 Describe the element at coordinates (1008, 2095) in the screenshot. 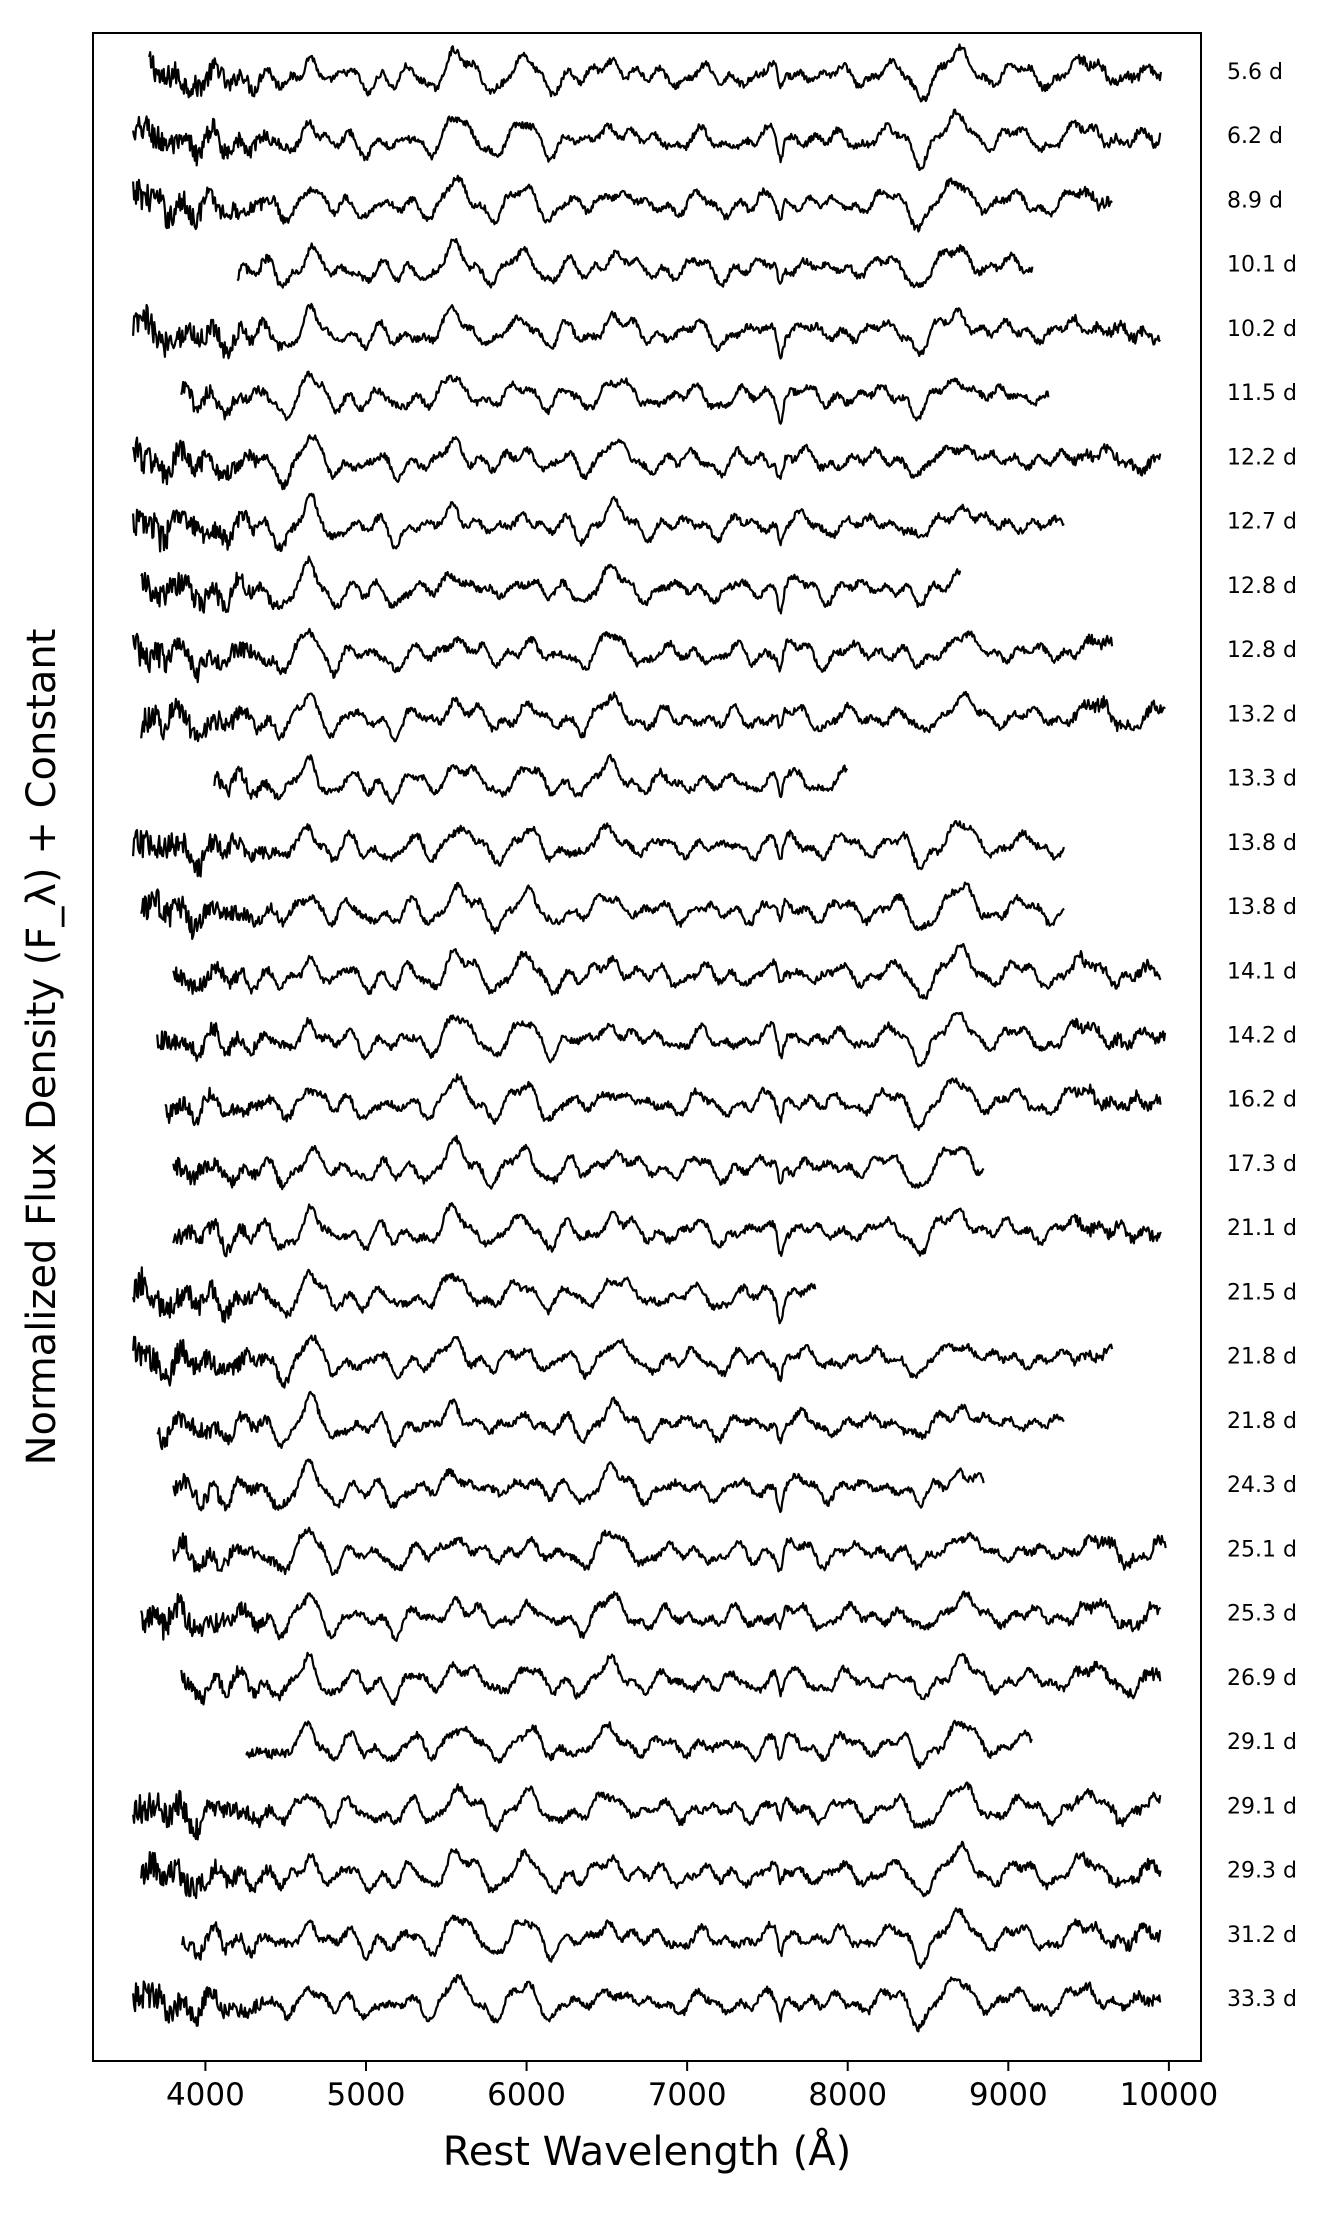

I see `x-tick-label: 9000` at that location.